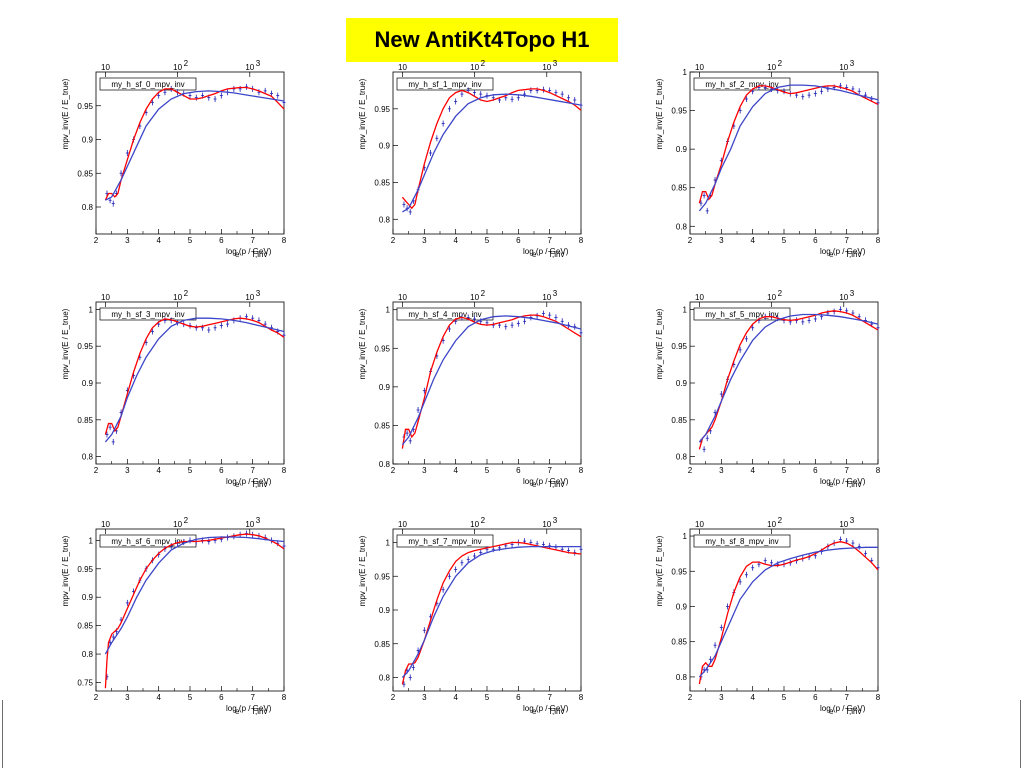 This screenshot has width=1024, height=768. What do you see at coordinates (444, 84) in the screenshot?
I see `chart-title: my_h_sf_1_mpv_inv` at bounding box center [444, 84].